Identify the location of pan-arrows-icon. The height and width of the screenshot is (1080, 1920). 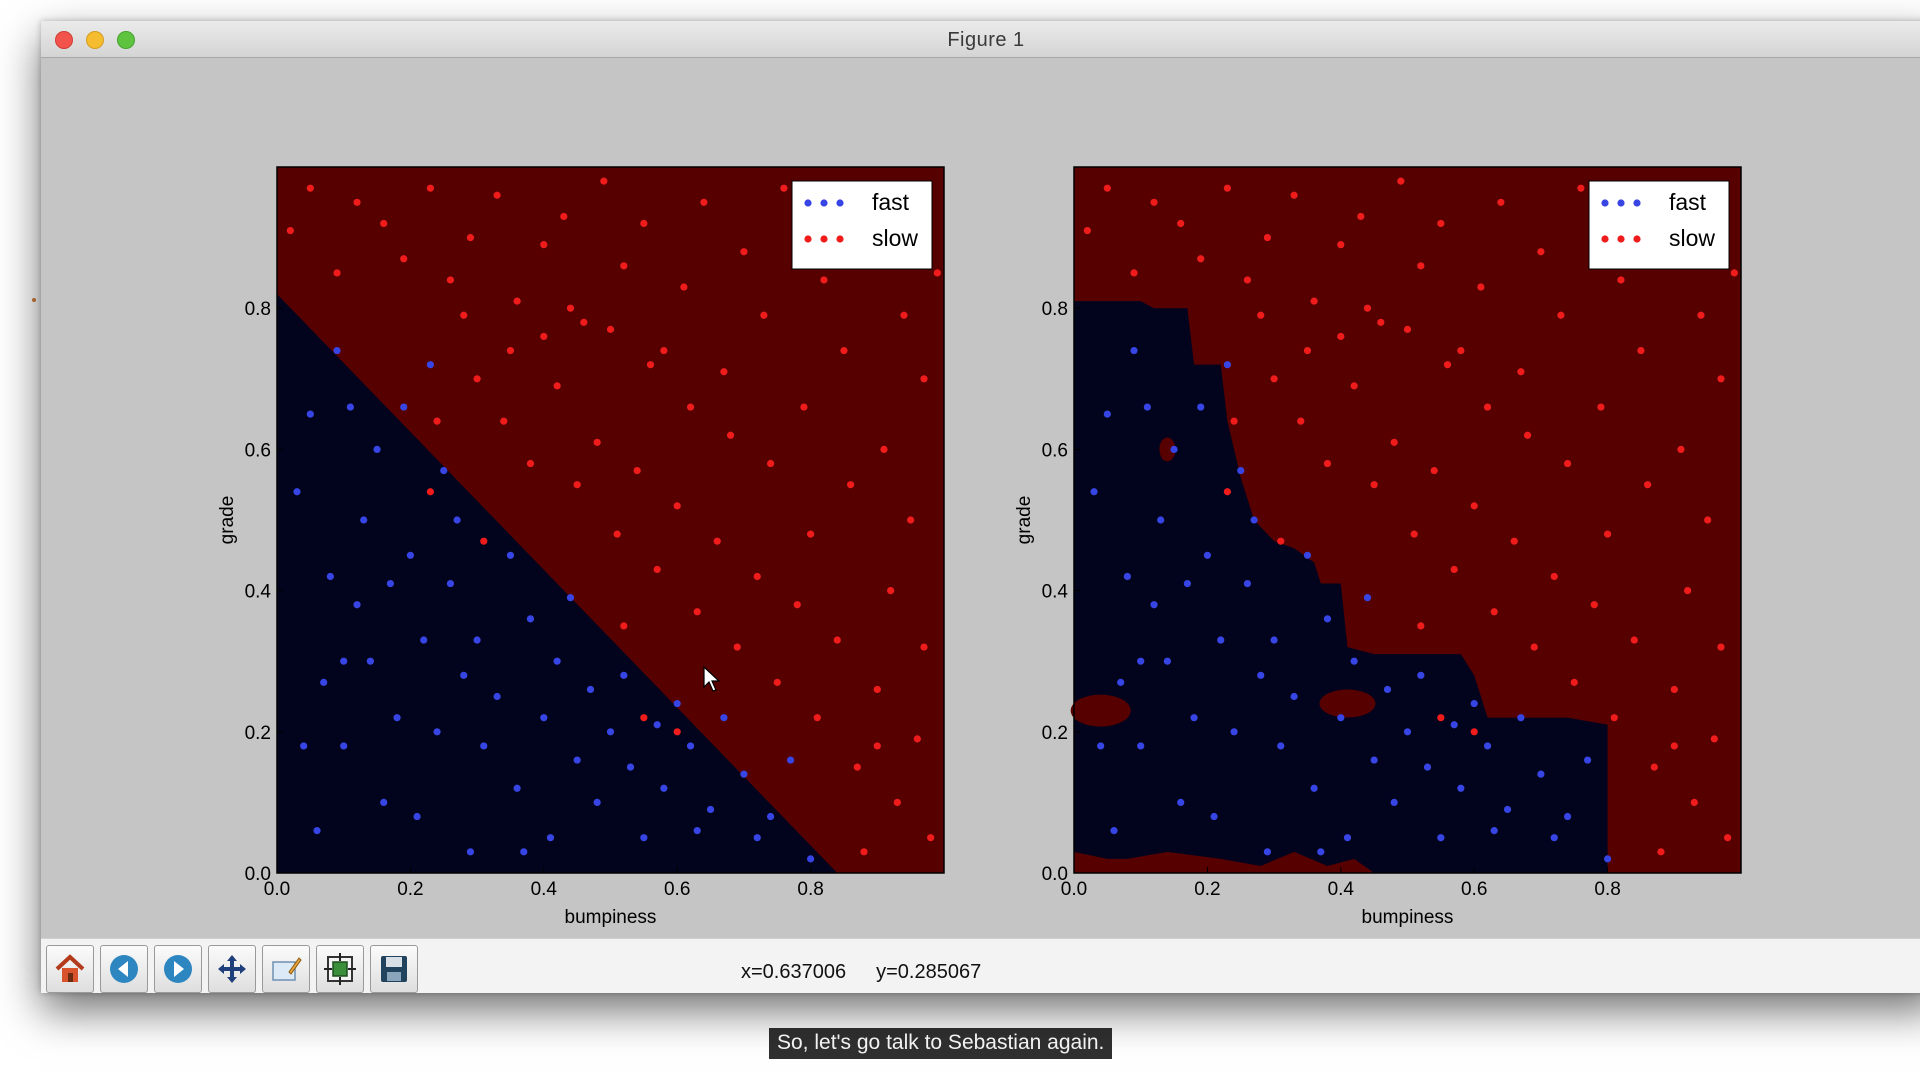
(232, 969).